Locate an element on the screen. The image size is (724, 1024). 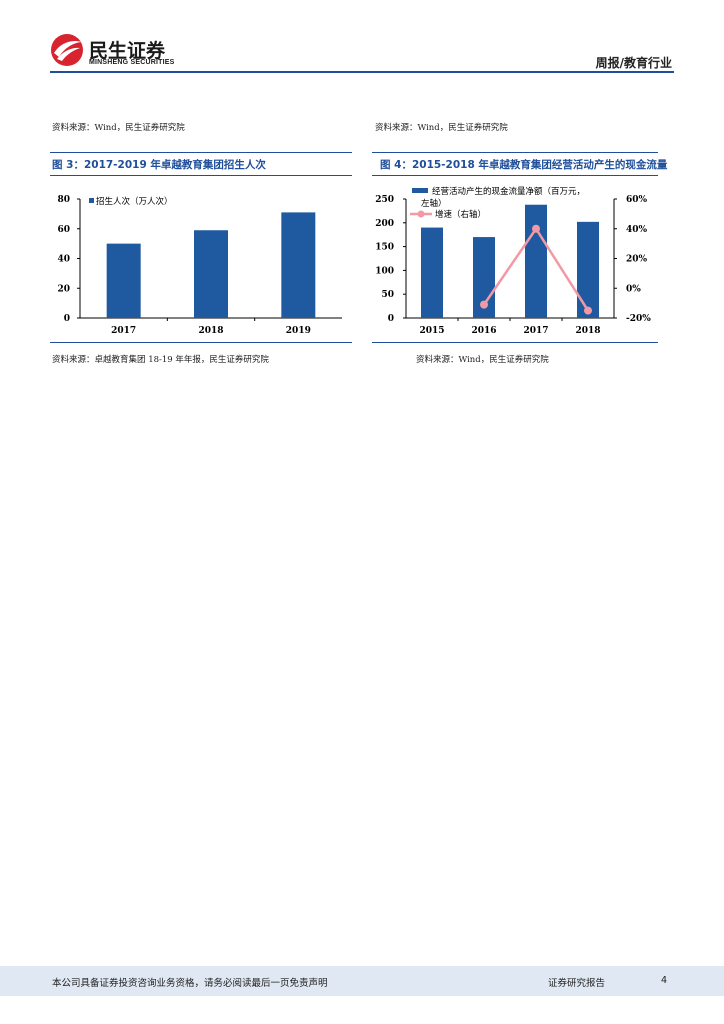
top-source-right: 资料来源：Wind，民生证券研究院 is located at coordinates (441, 128).